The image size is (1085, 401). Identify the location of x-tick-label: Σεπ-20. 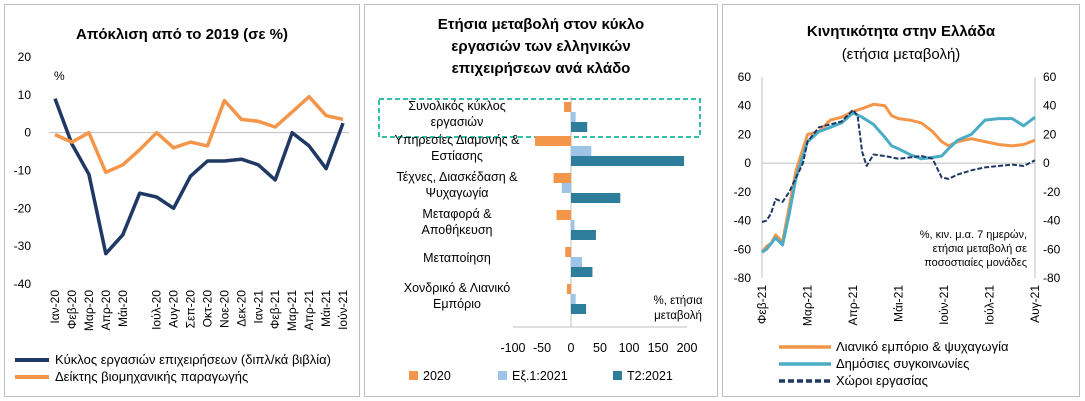
(191, 309).